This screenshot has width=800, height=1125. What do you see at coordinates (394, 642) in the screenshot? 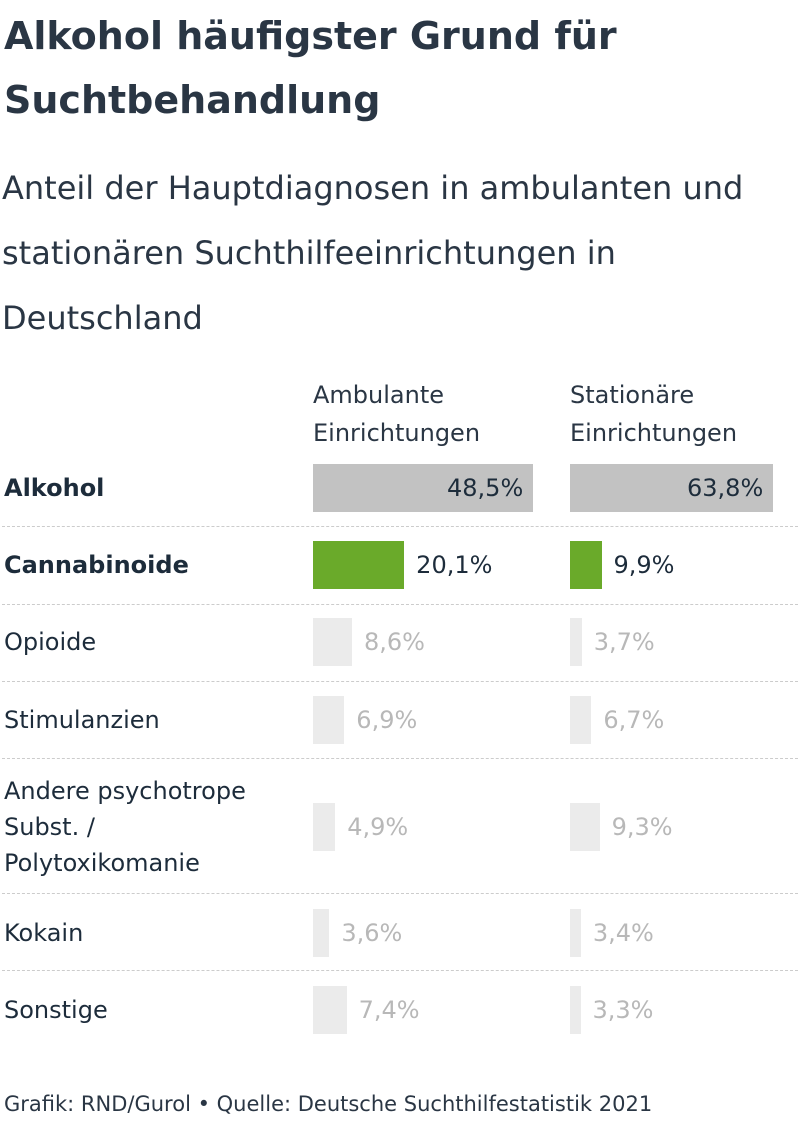
I see `value-label: 8,6%` at bounding box center [394, 642].